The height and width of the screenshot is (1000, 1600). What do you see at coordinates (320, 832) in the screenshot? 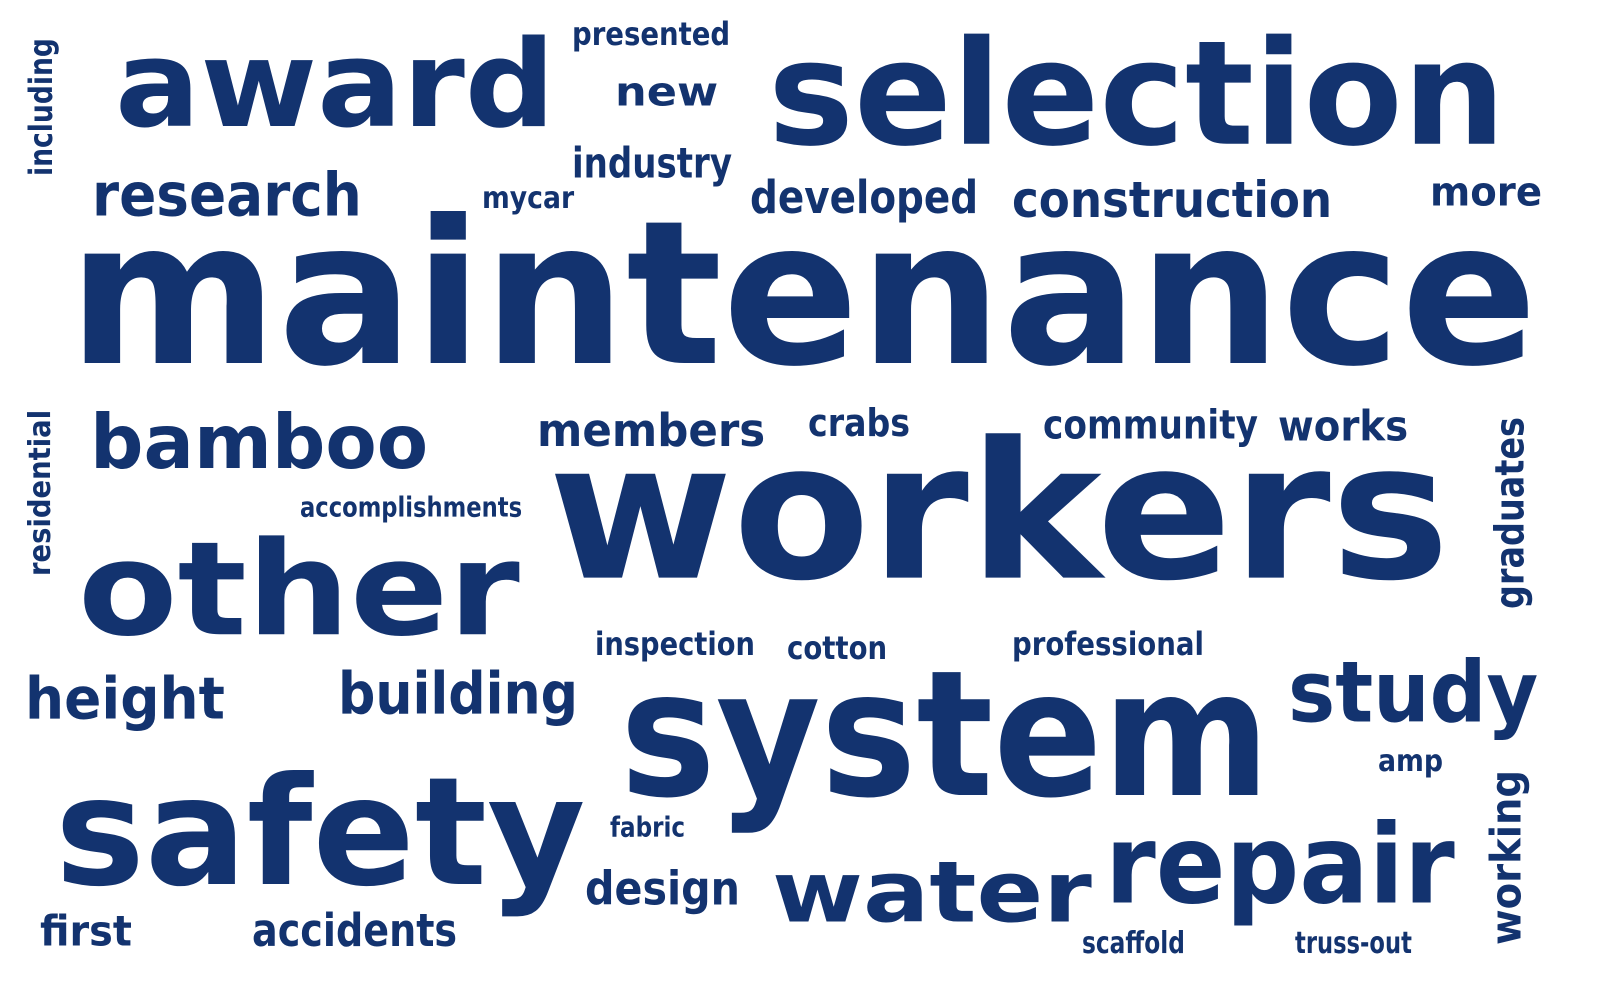
I see `word-safety: safety` at bounding box center [320, 832].